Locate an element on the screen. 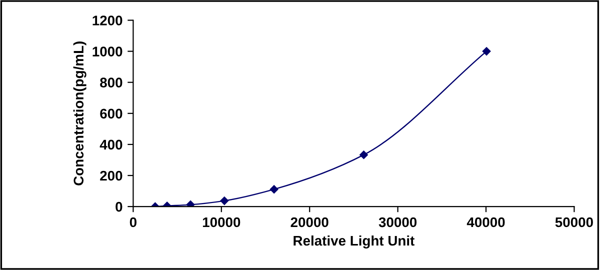 The width and height of the screenshot is (600, 270). y-tick-label: 200 is located at coordinates (111, 175).